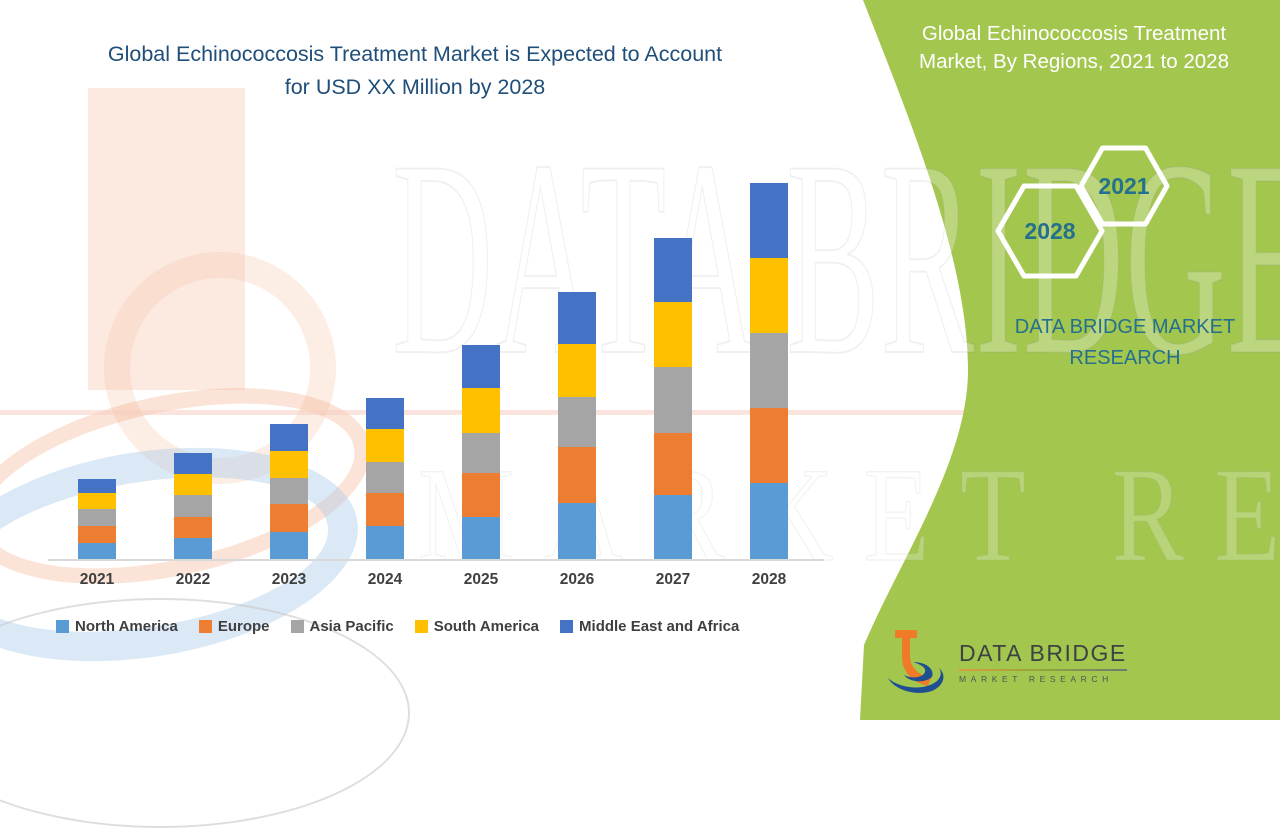 This screenshot has height=828, width=1280. I want to click on stacked-bar-2028, so click(769, 371).